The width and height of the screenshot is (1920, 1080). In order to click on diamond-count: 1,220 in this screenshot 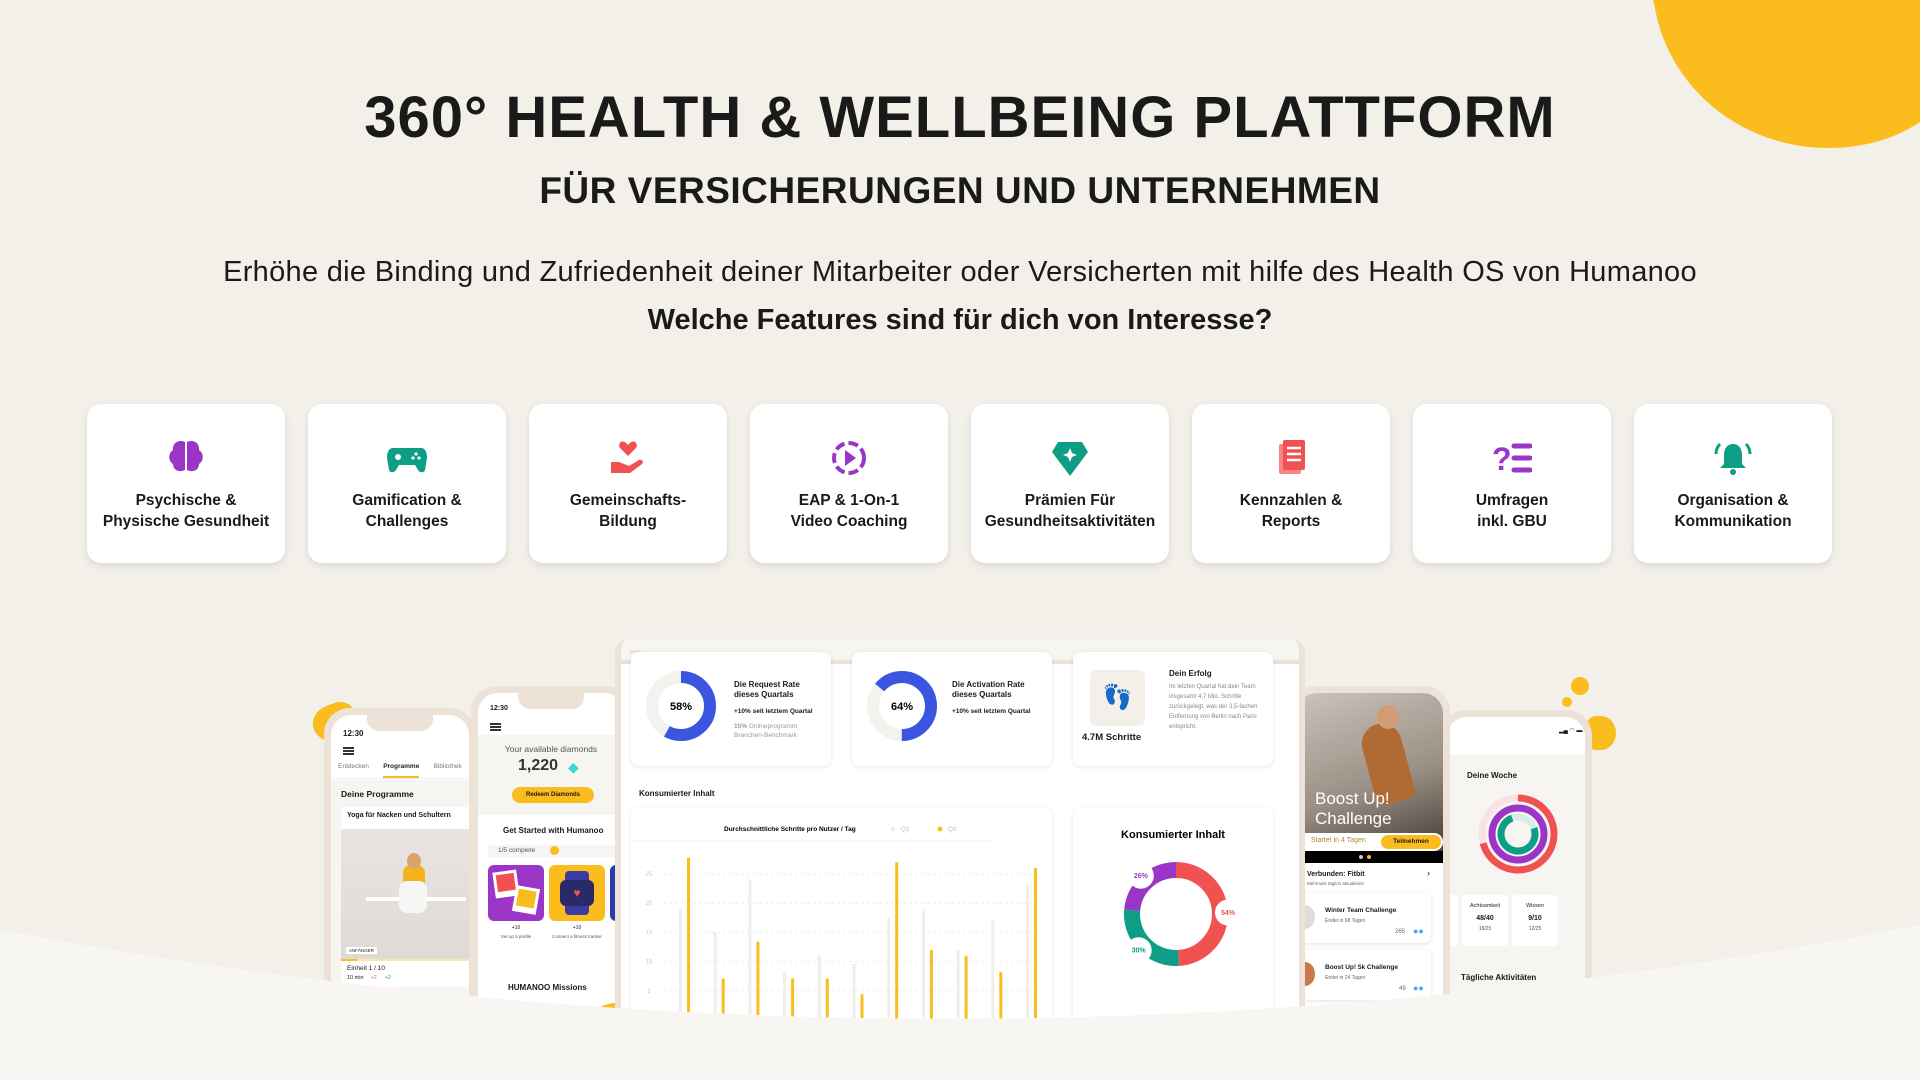, I will do `click(538, 765)`.